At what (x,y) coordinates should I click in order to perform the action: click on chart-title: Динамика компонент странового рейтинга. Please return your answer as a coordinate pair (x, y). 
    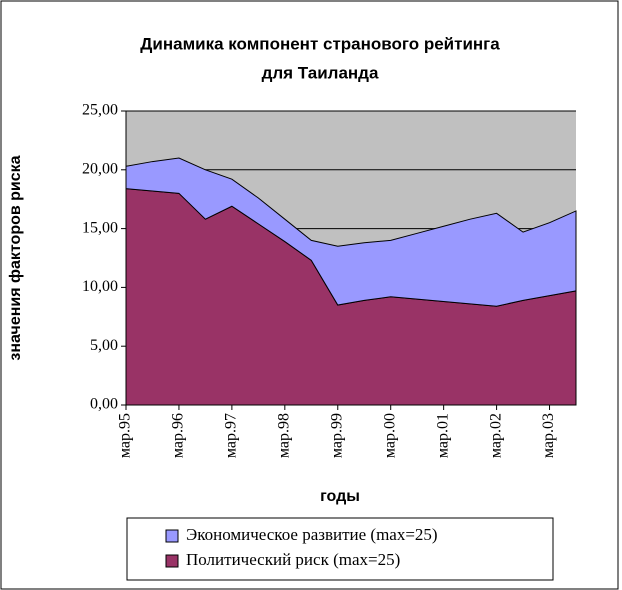
    Looking at the image, I should click on (320, 43).